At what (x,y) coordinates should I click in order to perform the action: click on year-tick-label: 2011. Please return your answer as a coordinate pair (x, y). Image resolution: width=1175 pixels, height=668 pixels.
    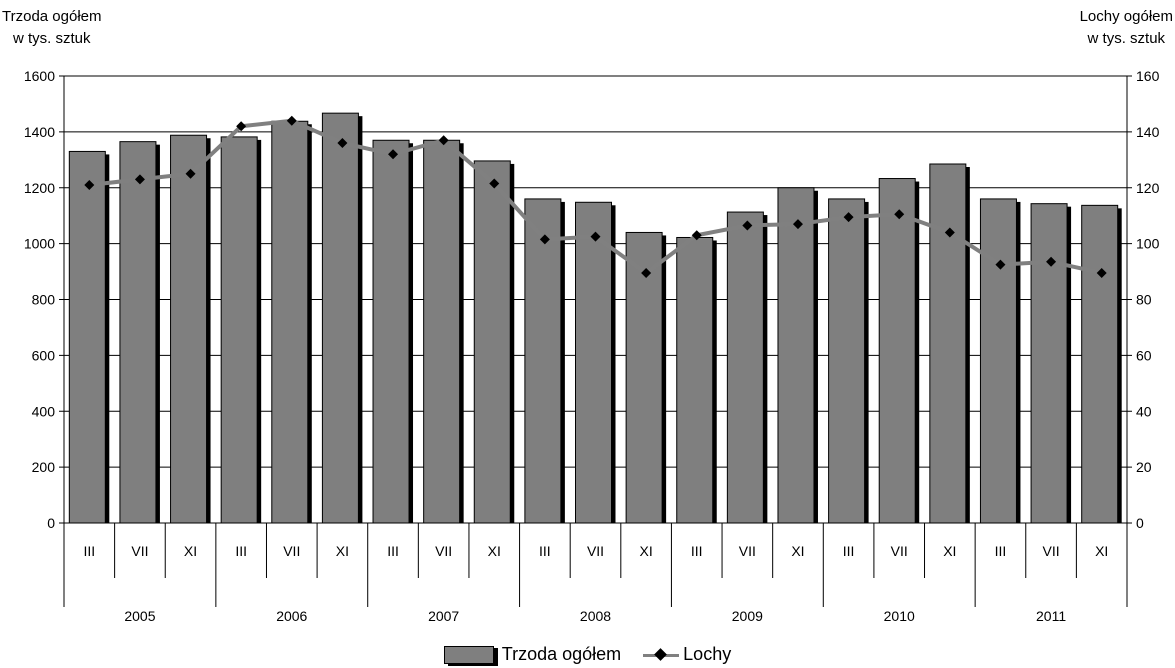
    Looking at the image, I should click on (1051, 616).